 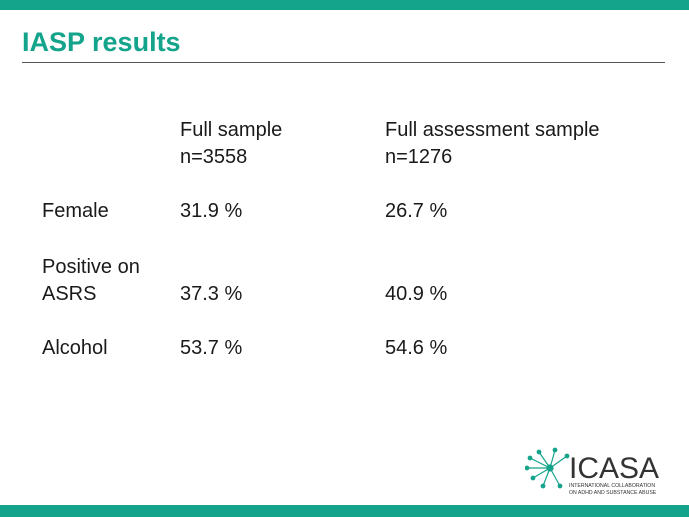 I want to click on logo-name: ICASA, so click(x=614, y=468).